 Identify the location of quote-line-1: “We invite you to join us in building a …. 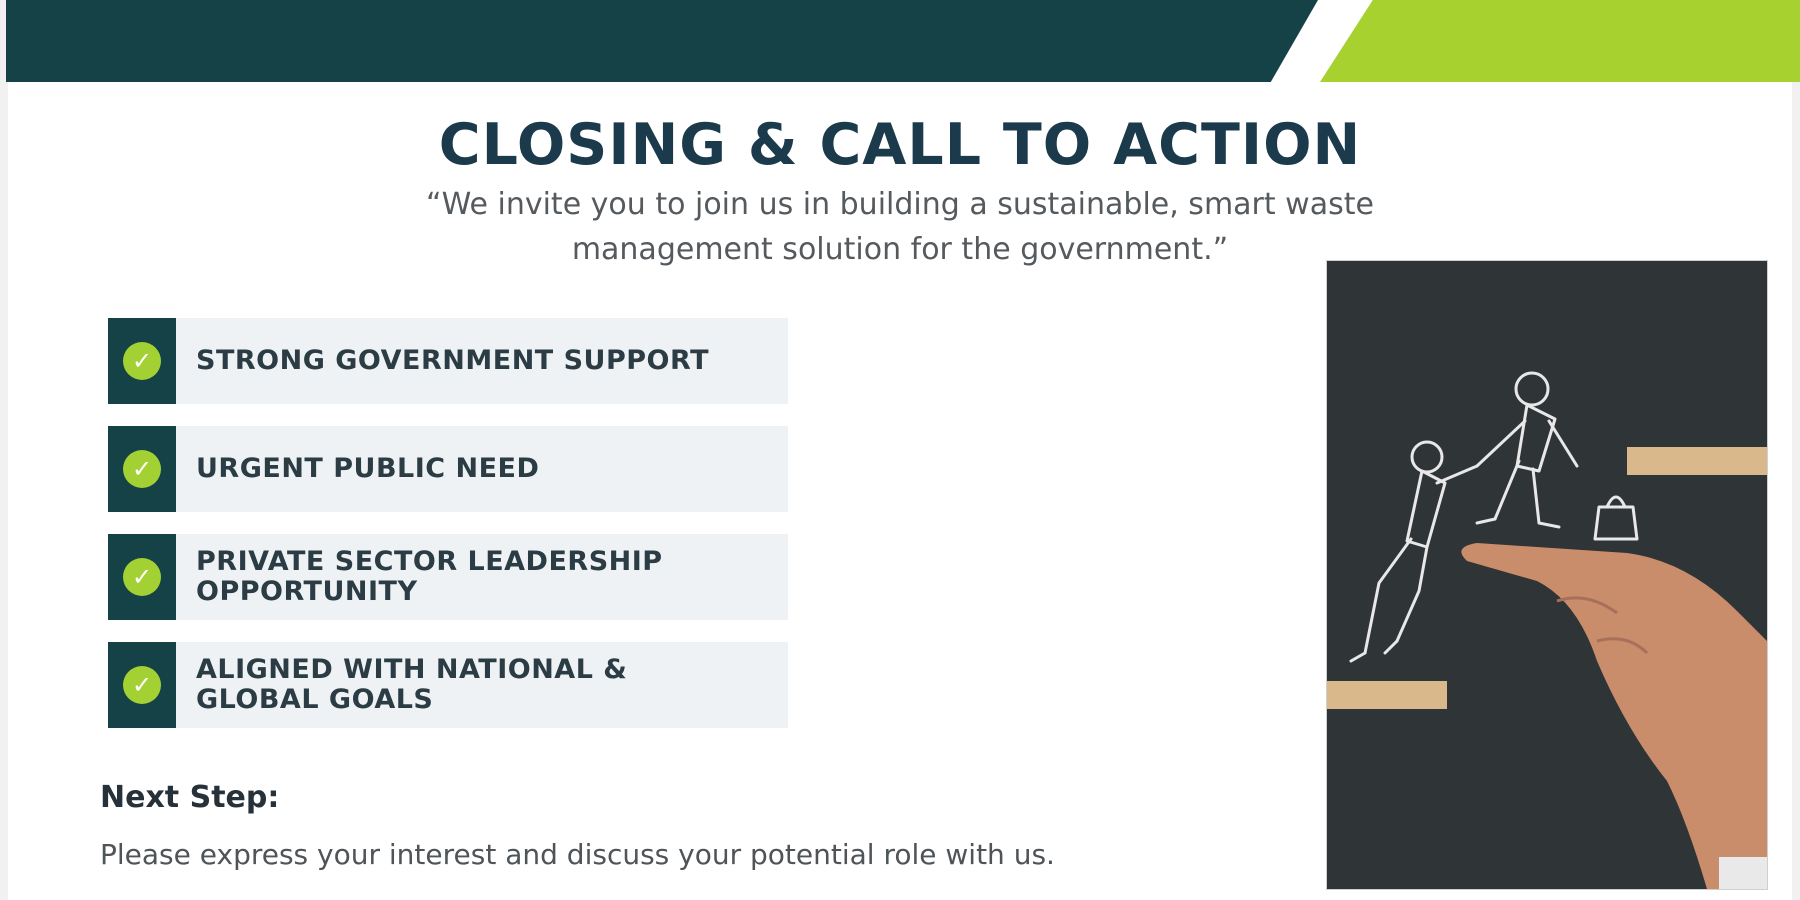
(900, 204).